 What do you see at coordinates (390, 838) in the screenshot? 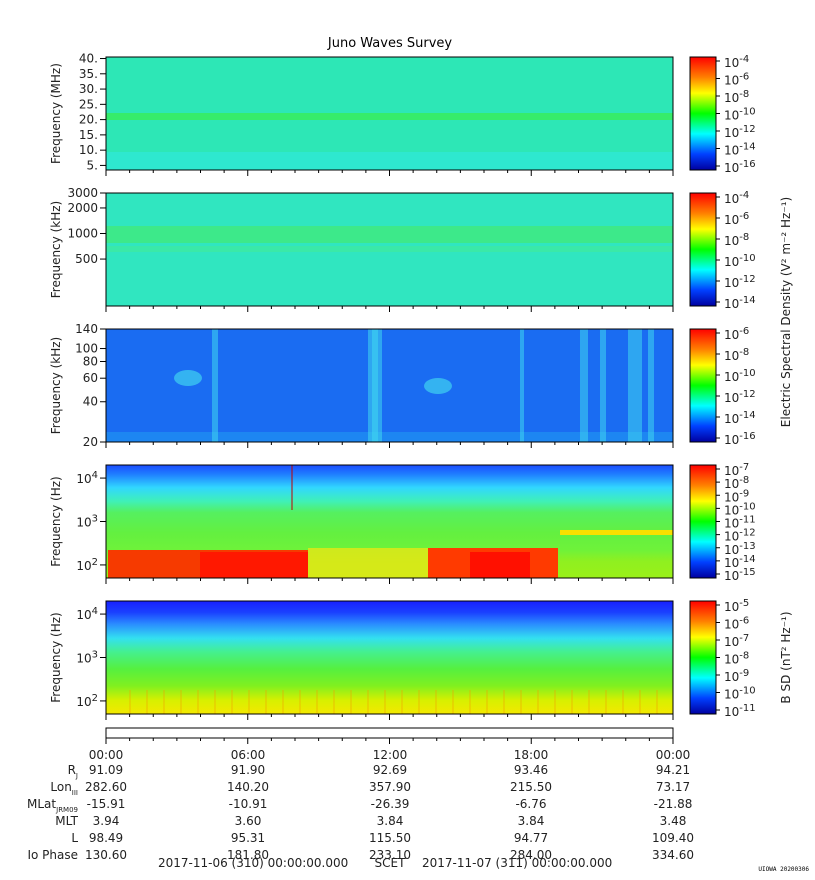
I see `ephemeris-value: 115.50` at bounding box center [390, 838].